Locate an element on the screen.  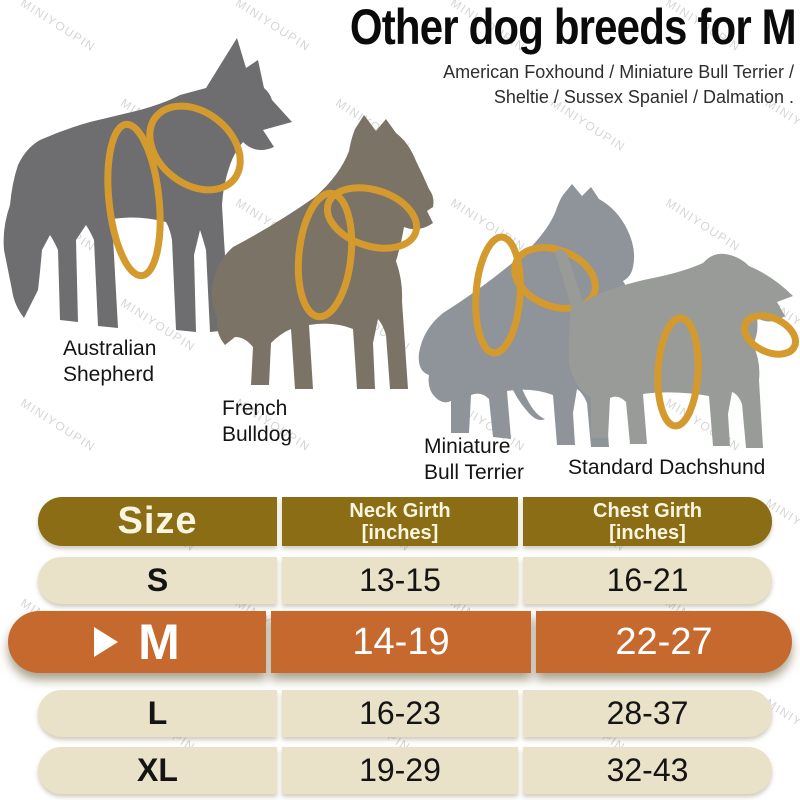
header-chest-girth-cell: Chest Girth [inches] is located at coordinates (647, 521).